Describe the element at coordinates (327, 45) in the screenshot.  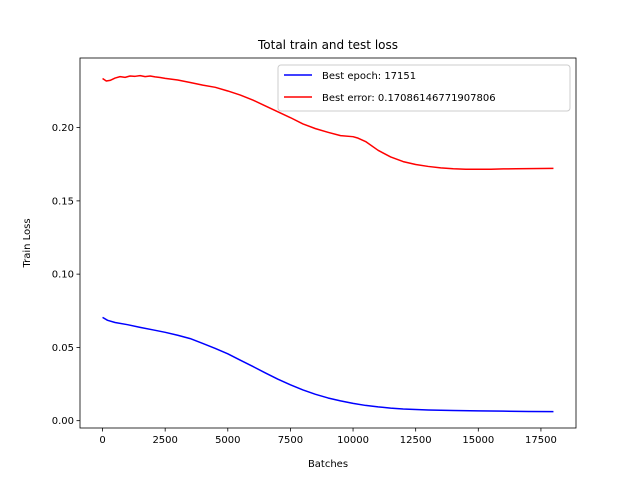
I see `chart-title: Total train and test loss` at that location.